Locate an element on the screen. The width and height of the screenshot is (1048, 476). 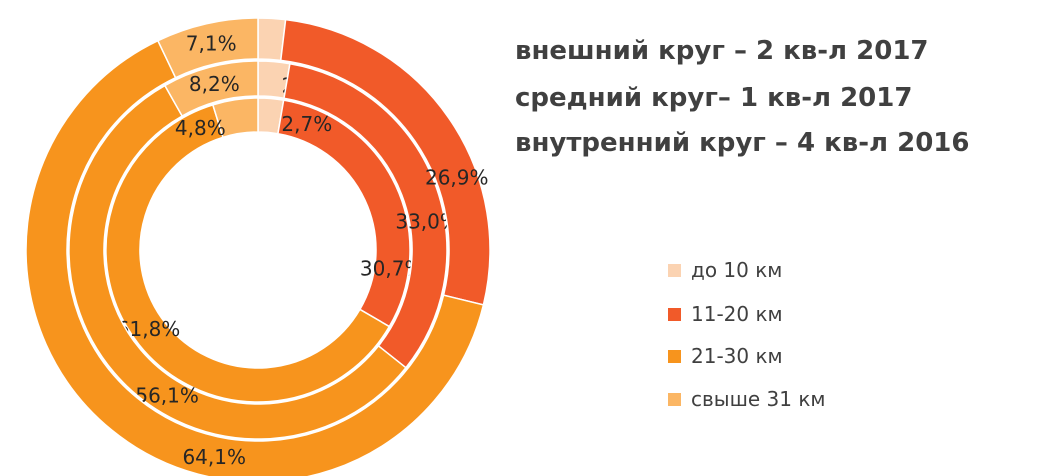
data-label: 64,1% is located at coordinates (214, 457).